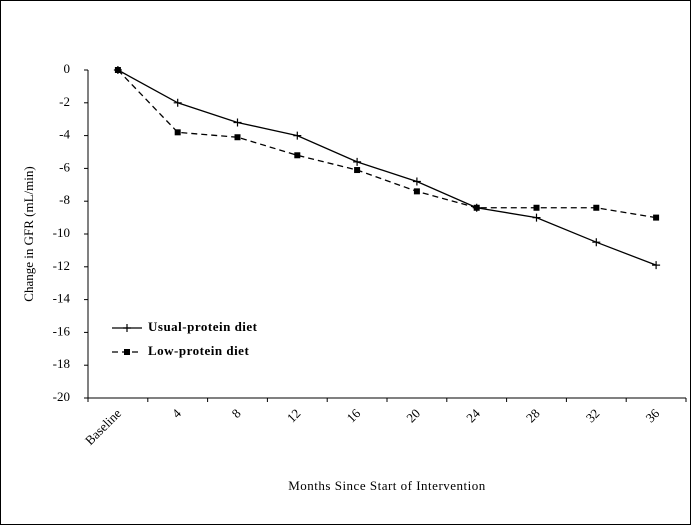 The width and height of the screenshot is (691, 525). Describe the element at coordinates (198, 350) in the screenshot. I see `legend-label: Low-protein diet` at that location.